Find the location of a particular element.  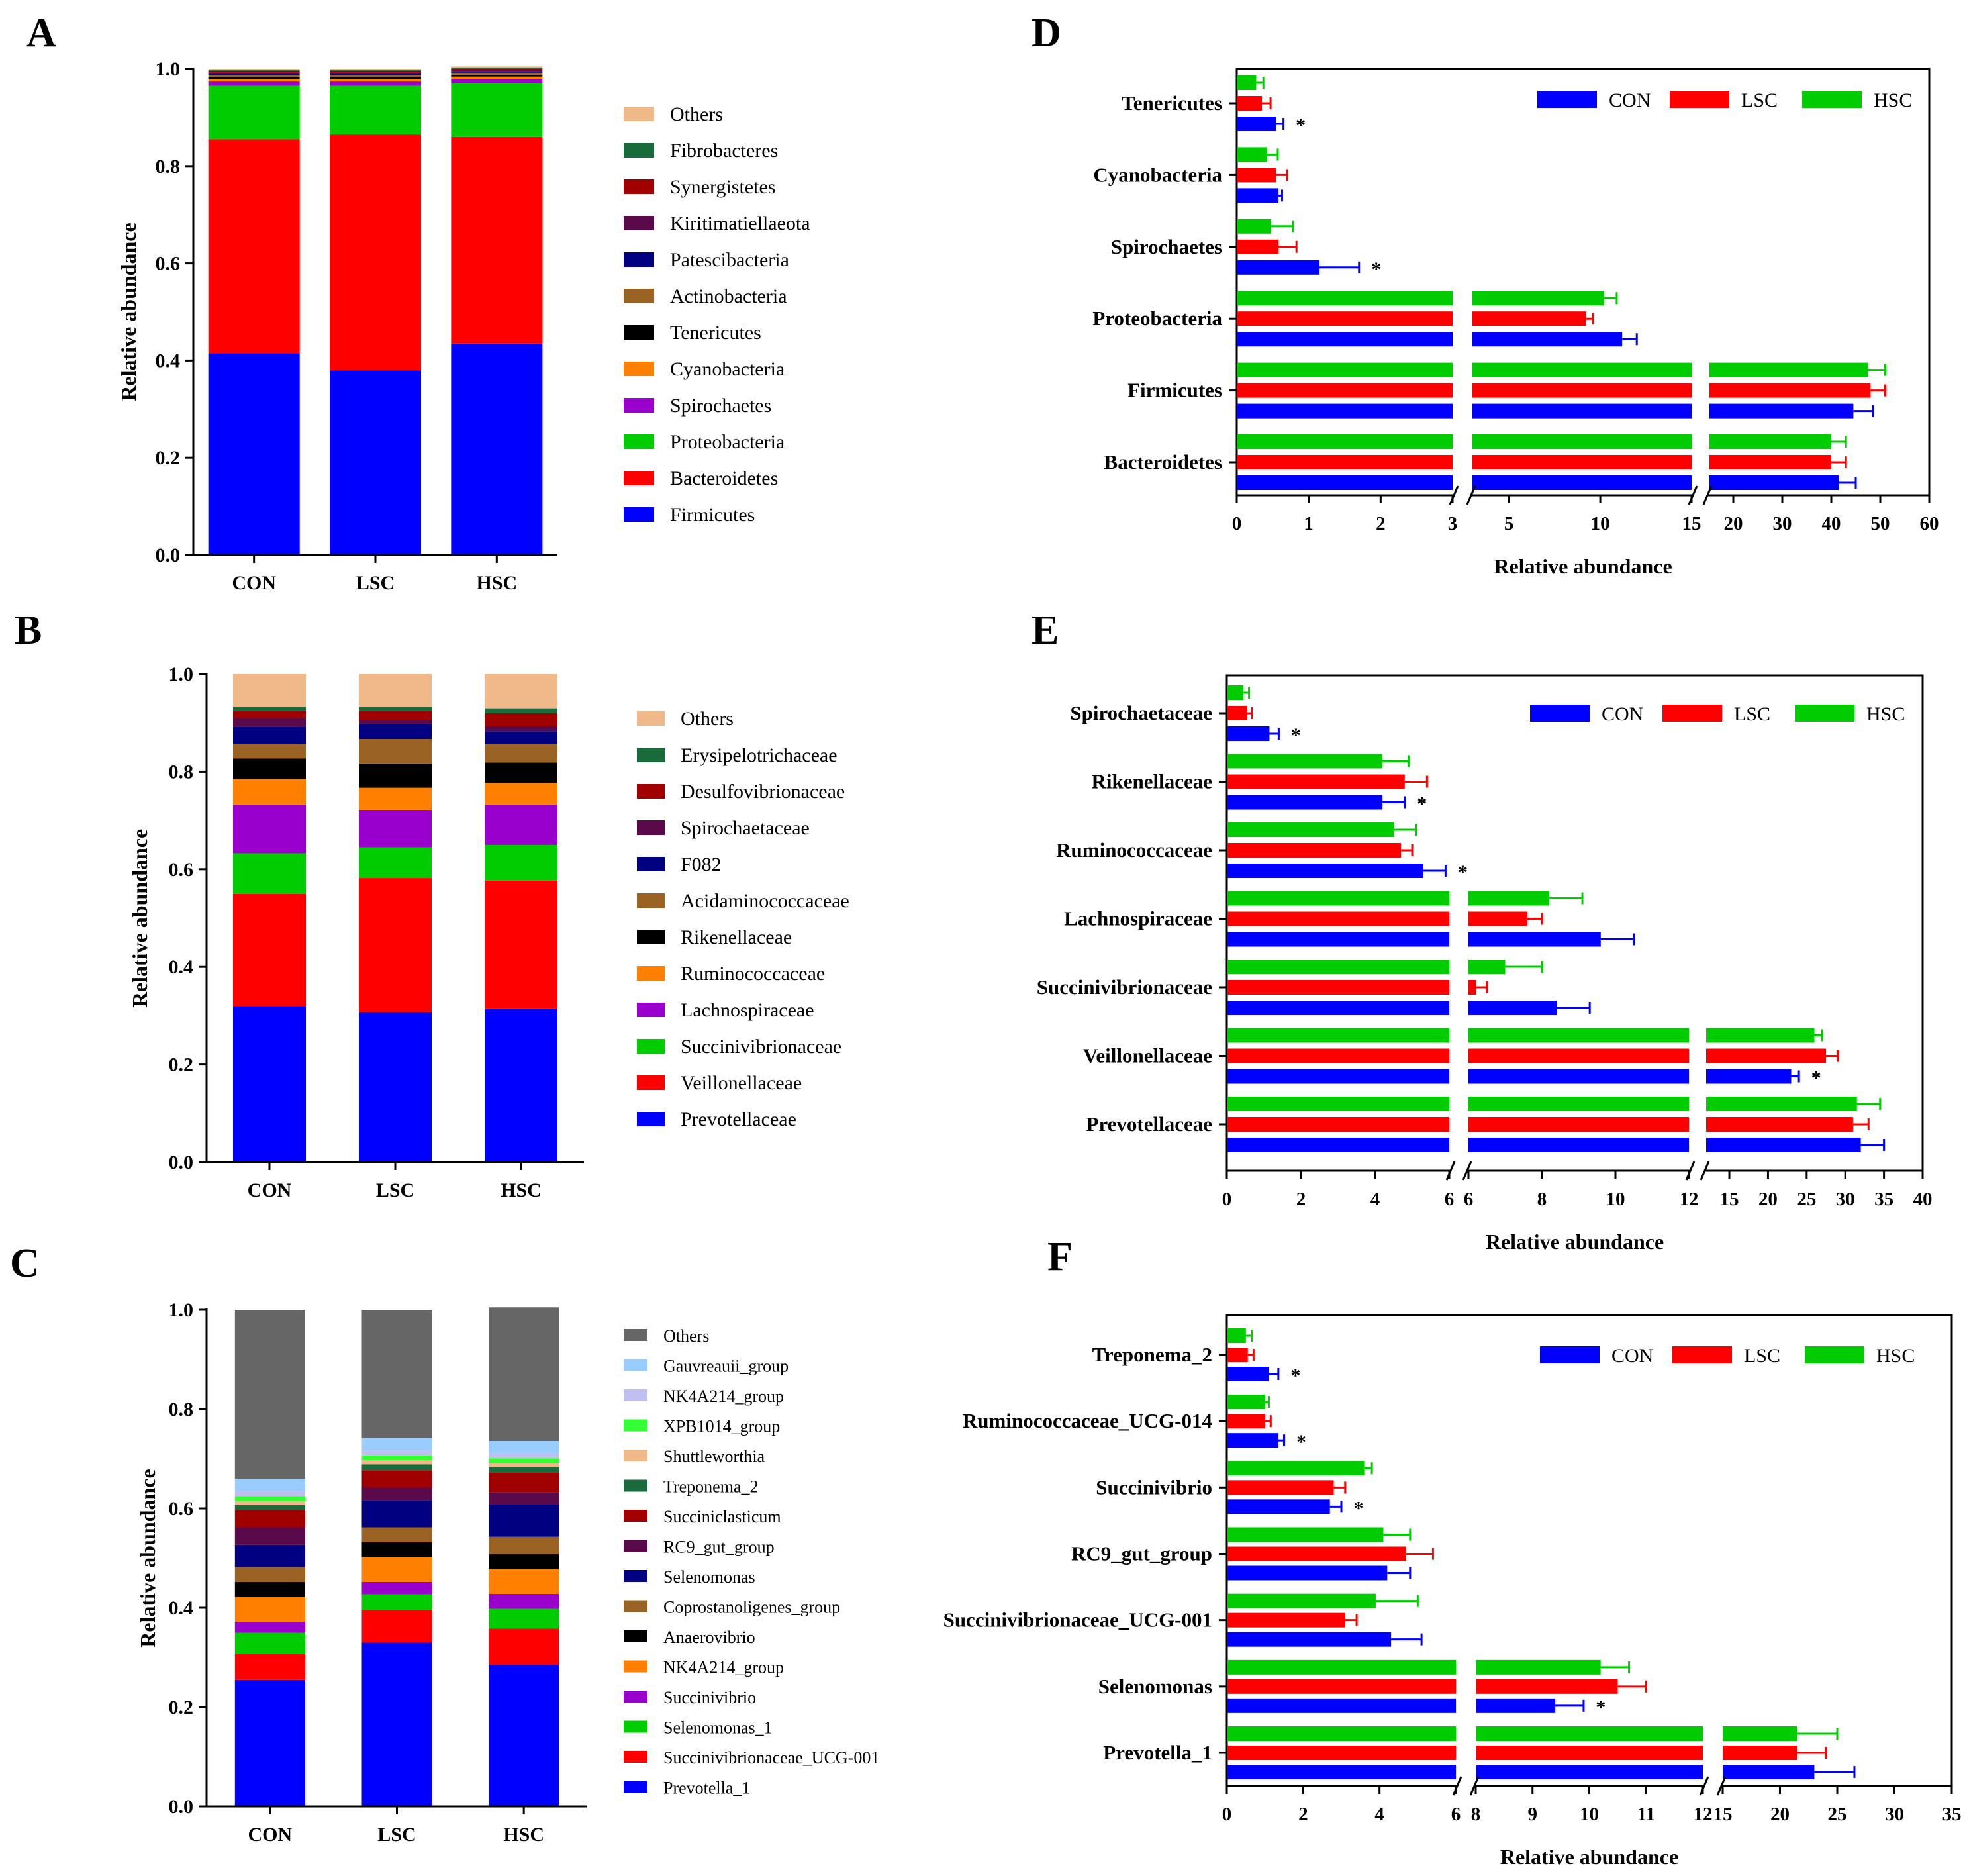

bar-f-prevotella-1-con is located at coordinates (1769, 1772).